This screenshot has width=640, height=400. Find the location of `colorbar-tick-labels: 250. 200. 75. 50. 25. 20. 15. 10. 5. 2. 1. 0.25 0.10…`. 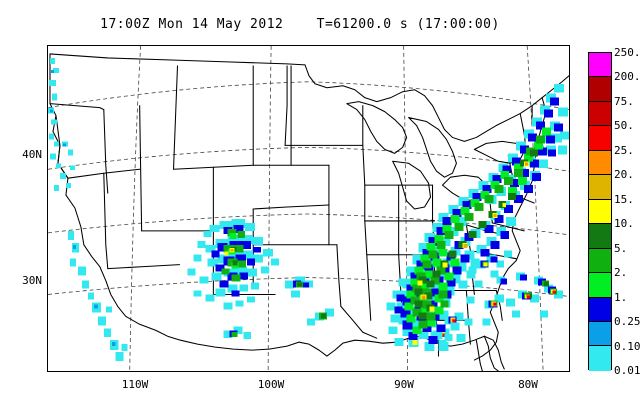

colorbar-tick-labels: 250. 200. 75. 50. 25. 20. 15. 10. 5. 2. 1. 0.25 0.10… is located at coordinates (627, 212).